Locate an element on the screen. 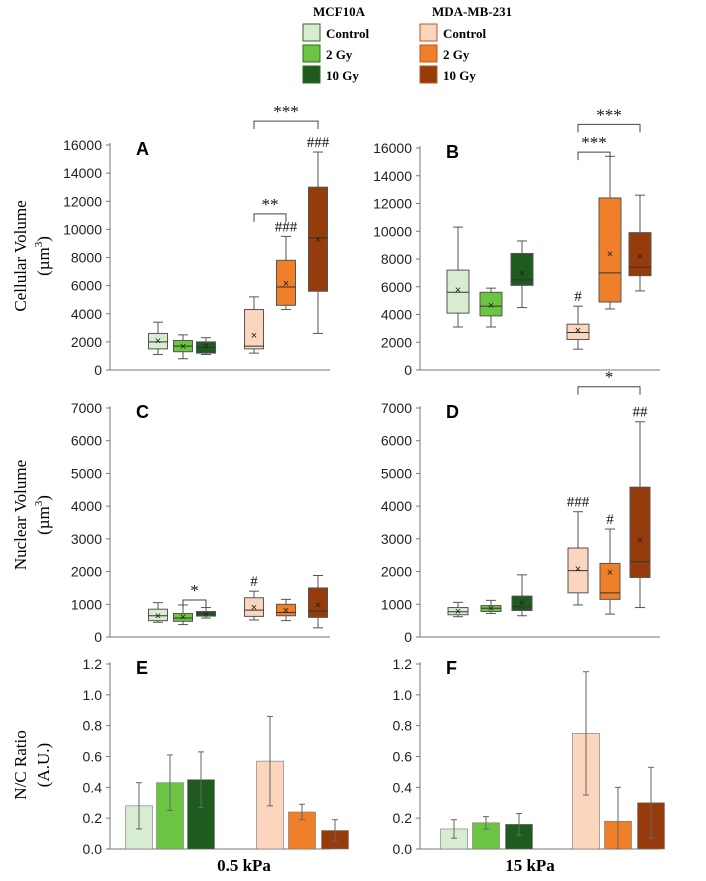 The height and width of the screenshot is (881, 706). legend-label-mda-10gy: 10 Gy is located at coordinates (459, 75).